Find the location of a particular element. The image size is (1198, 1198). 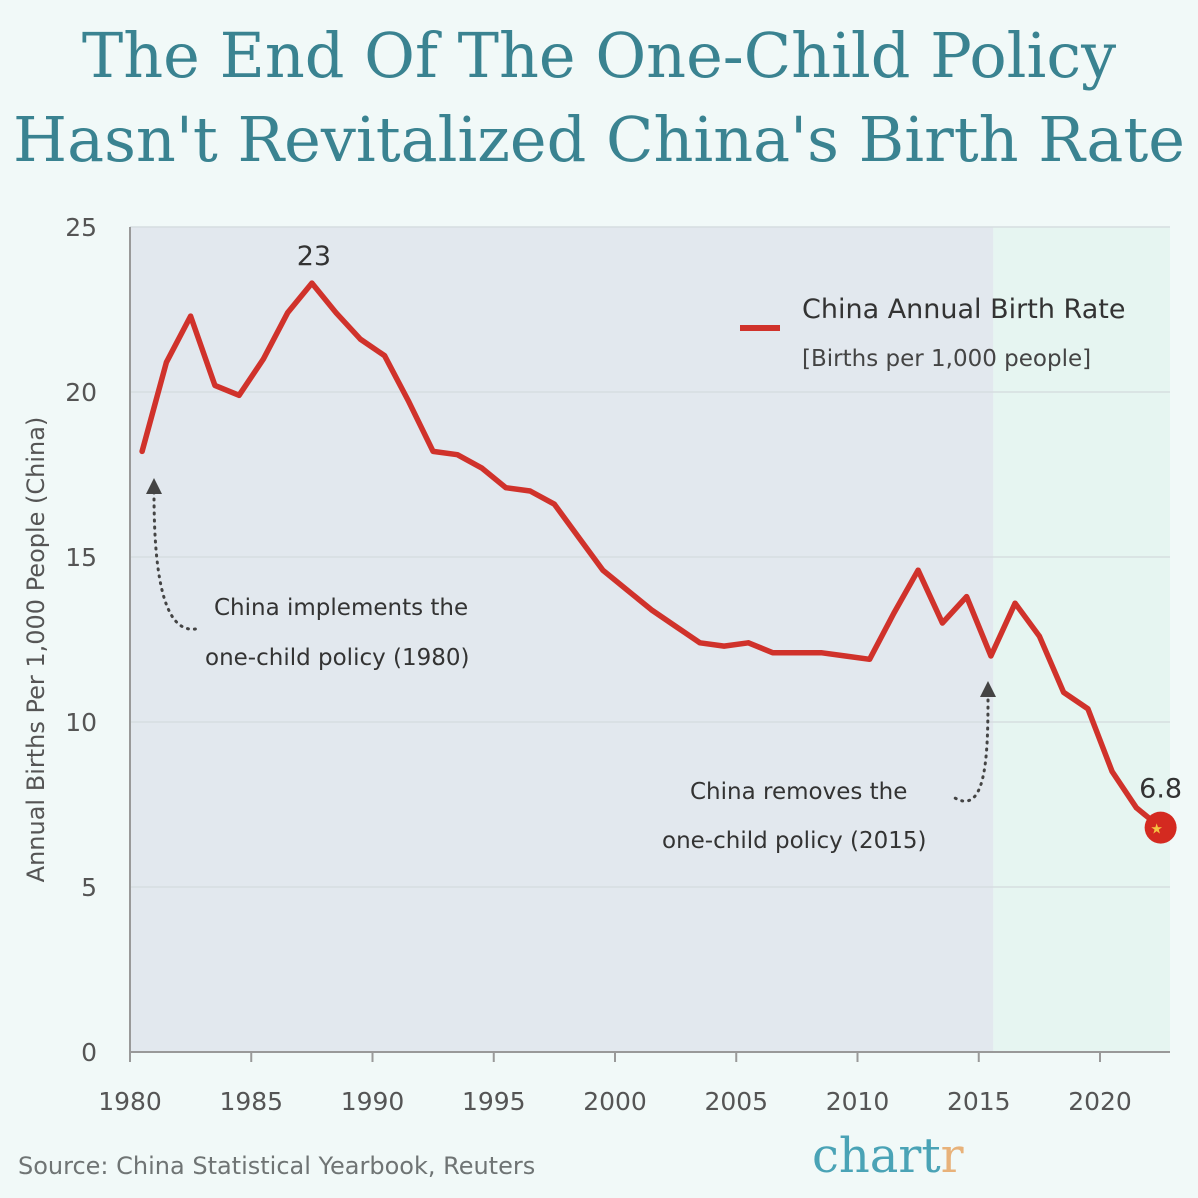

x-tick-label: 2015 is located at coordinates (979, 1101).